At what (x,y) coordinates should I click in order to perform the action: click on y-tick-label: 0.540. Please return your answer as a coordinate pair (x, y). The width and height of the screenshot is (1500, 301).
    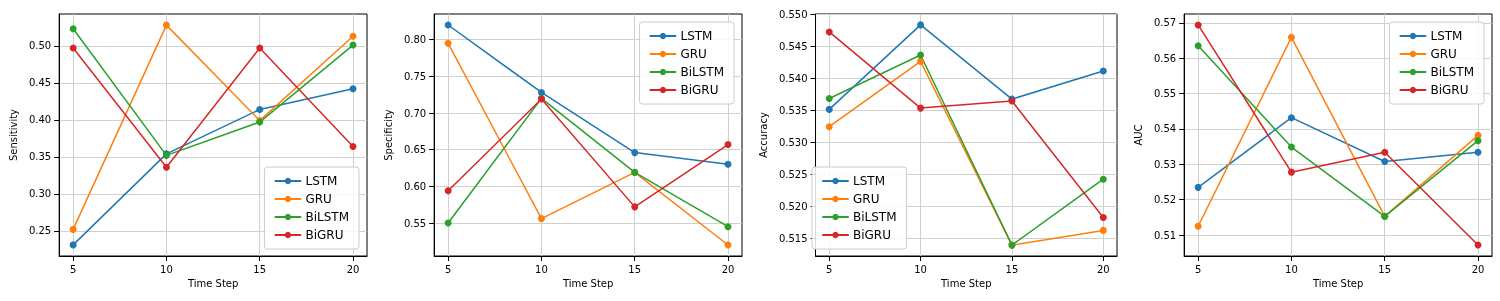
    Looking at the image, I should click on (793, 79).